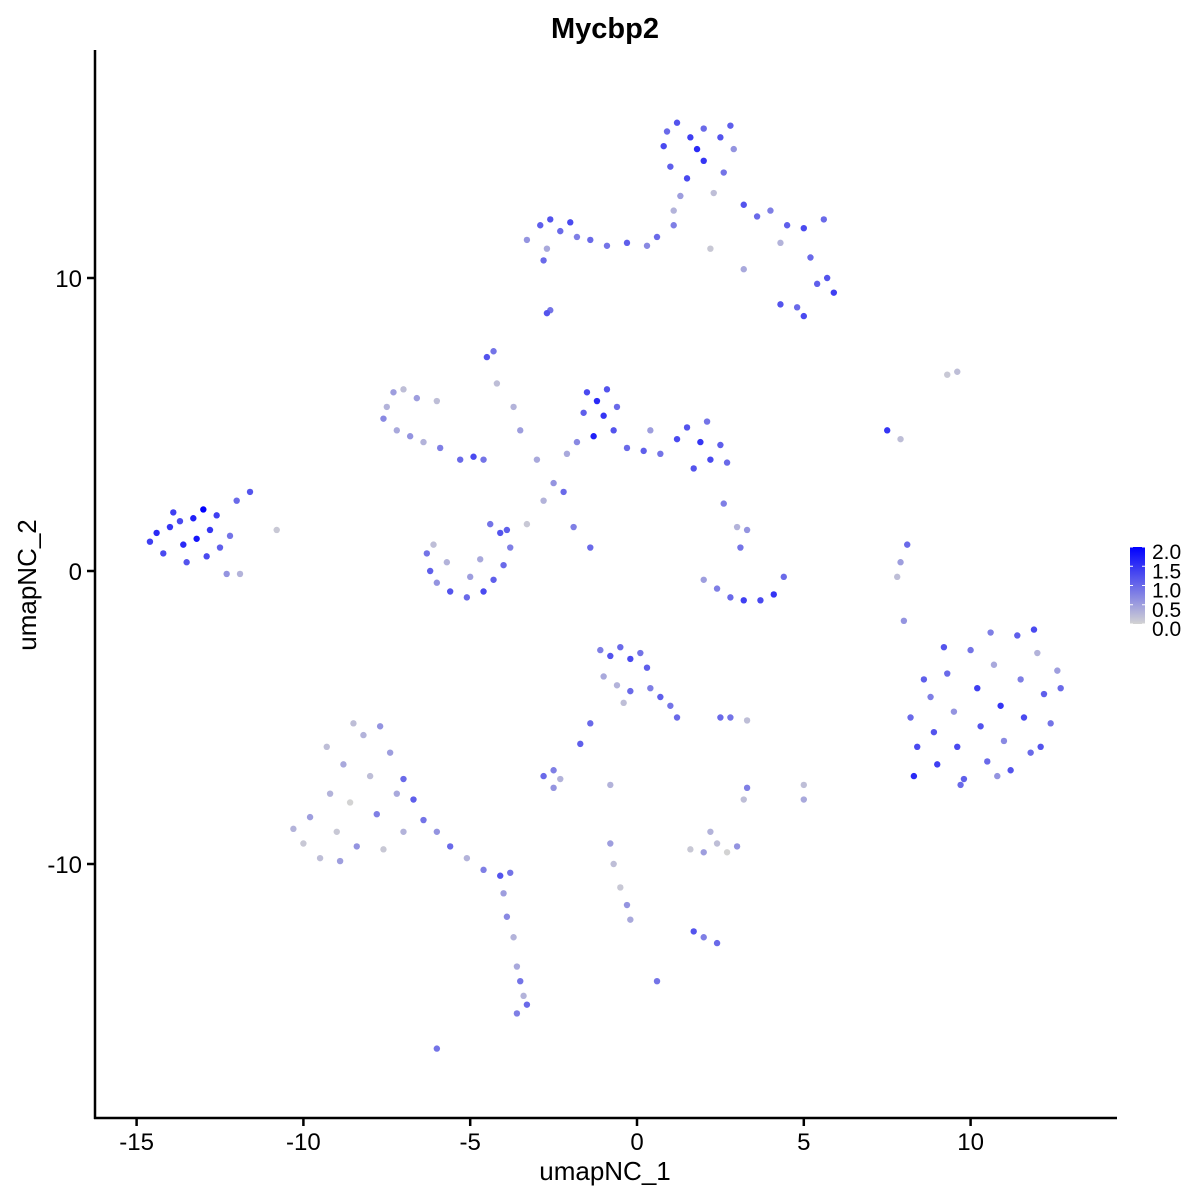 The width and height of the screenshot is (1200, 1200). I want to click on y-tick-label: 10, so click(68, 279).